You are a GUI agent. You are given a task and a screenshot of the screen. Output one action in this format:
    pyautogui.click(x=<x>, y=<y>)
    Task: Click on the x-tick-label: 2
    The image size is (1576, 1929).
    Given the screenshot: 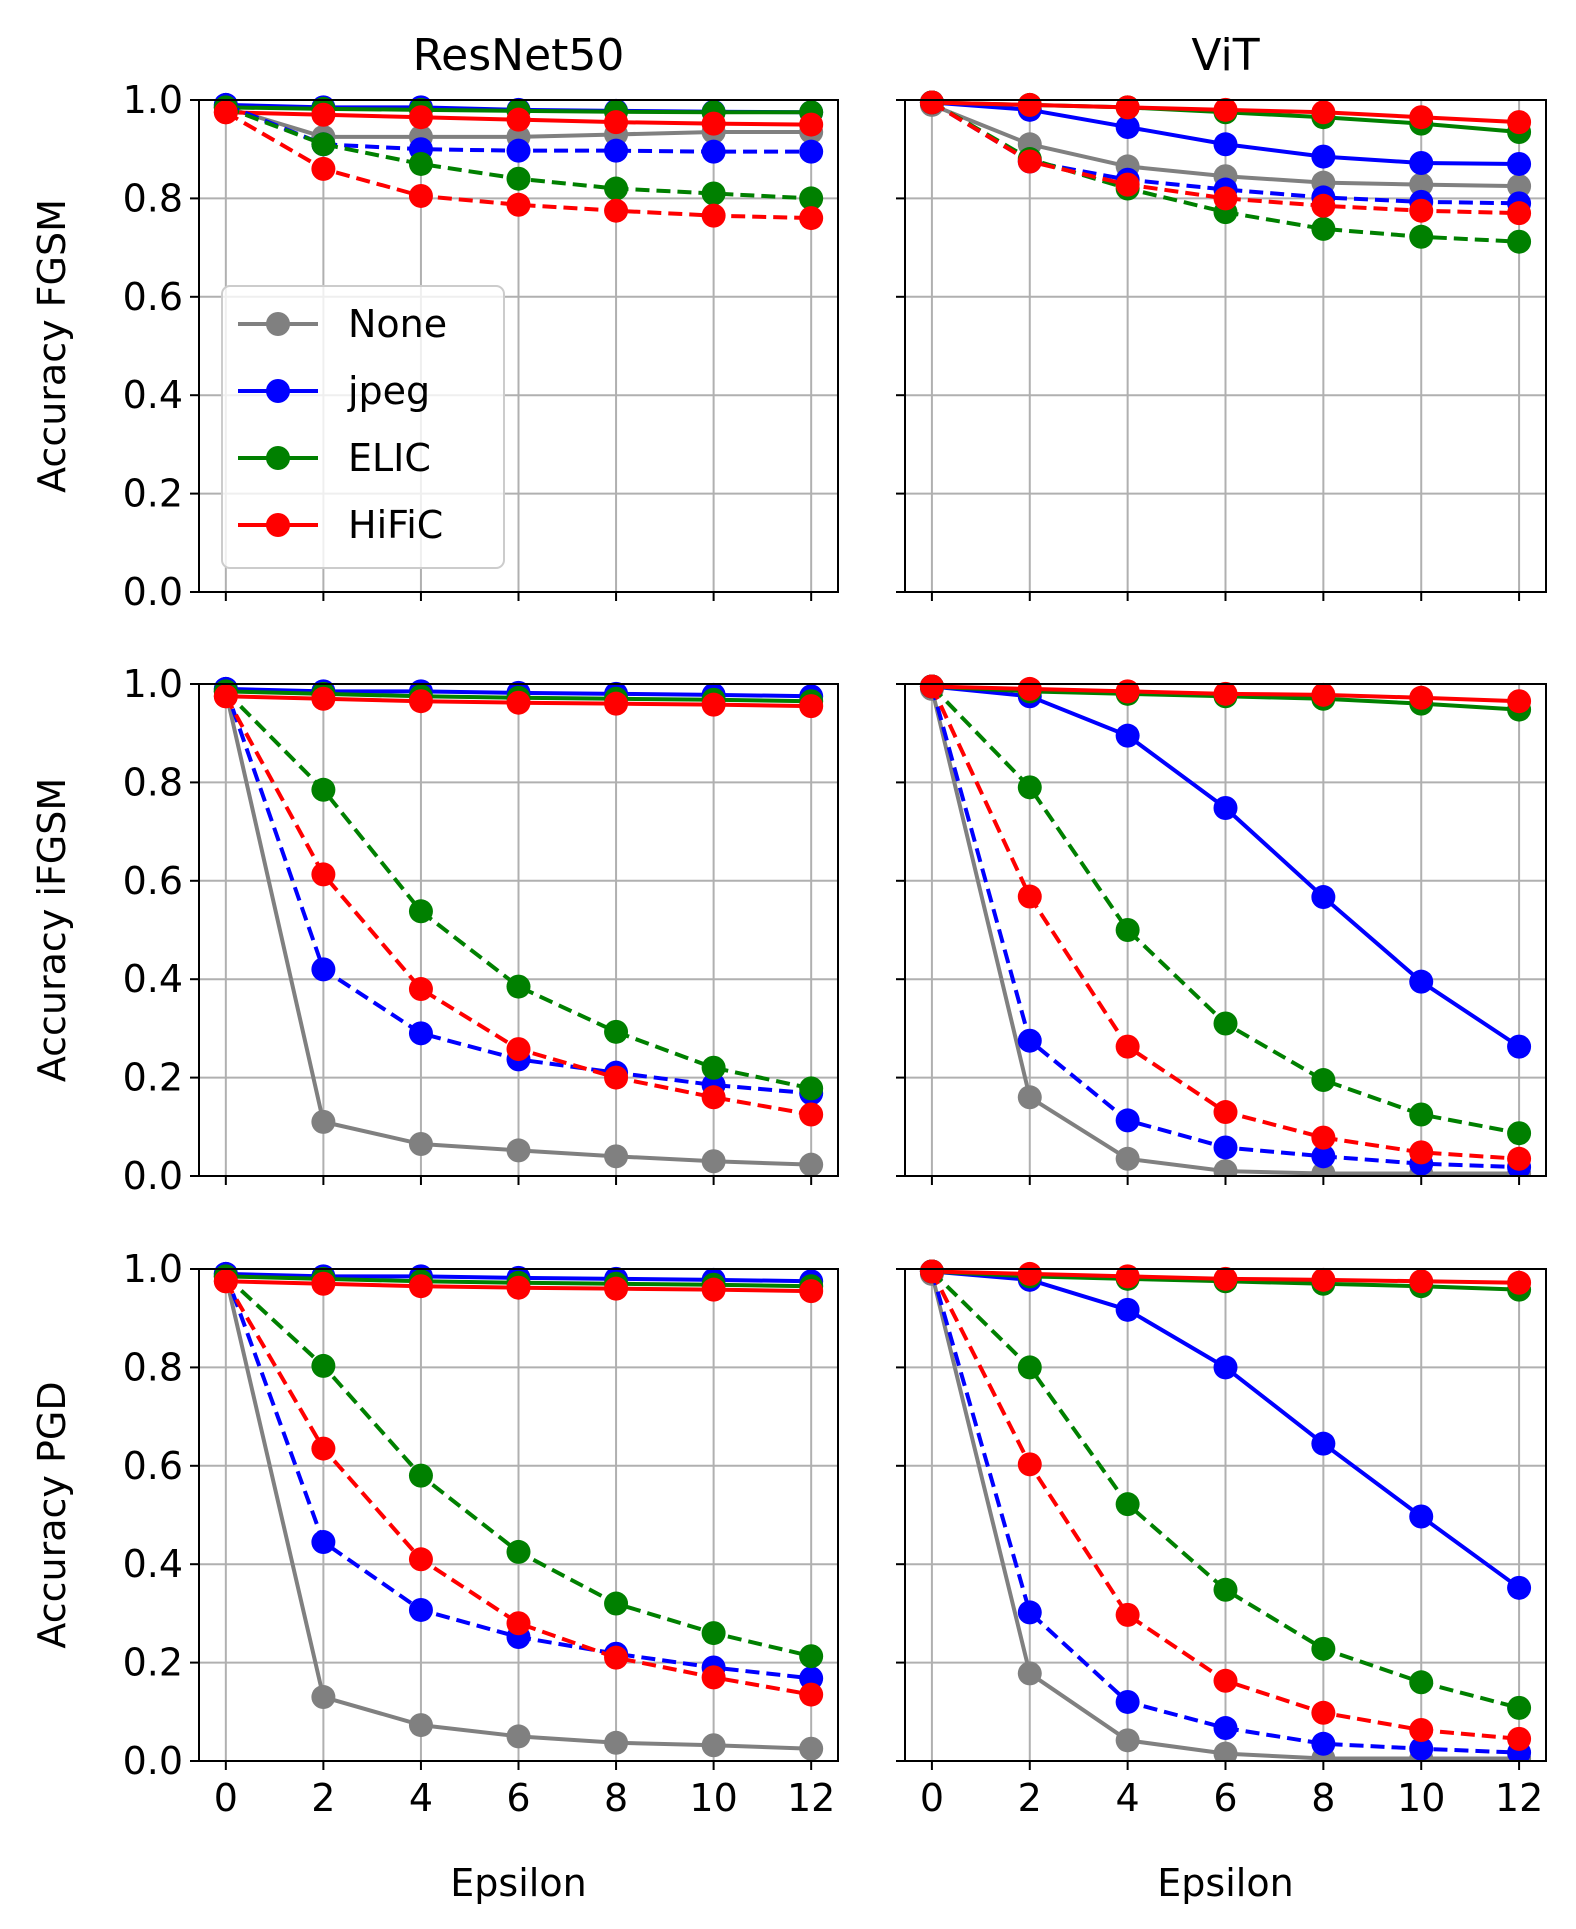 What is the action you would take?
    pyautogui.click(x=1030, y=1798)
    